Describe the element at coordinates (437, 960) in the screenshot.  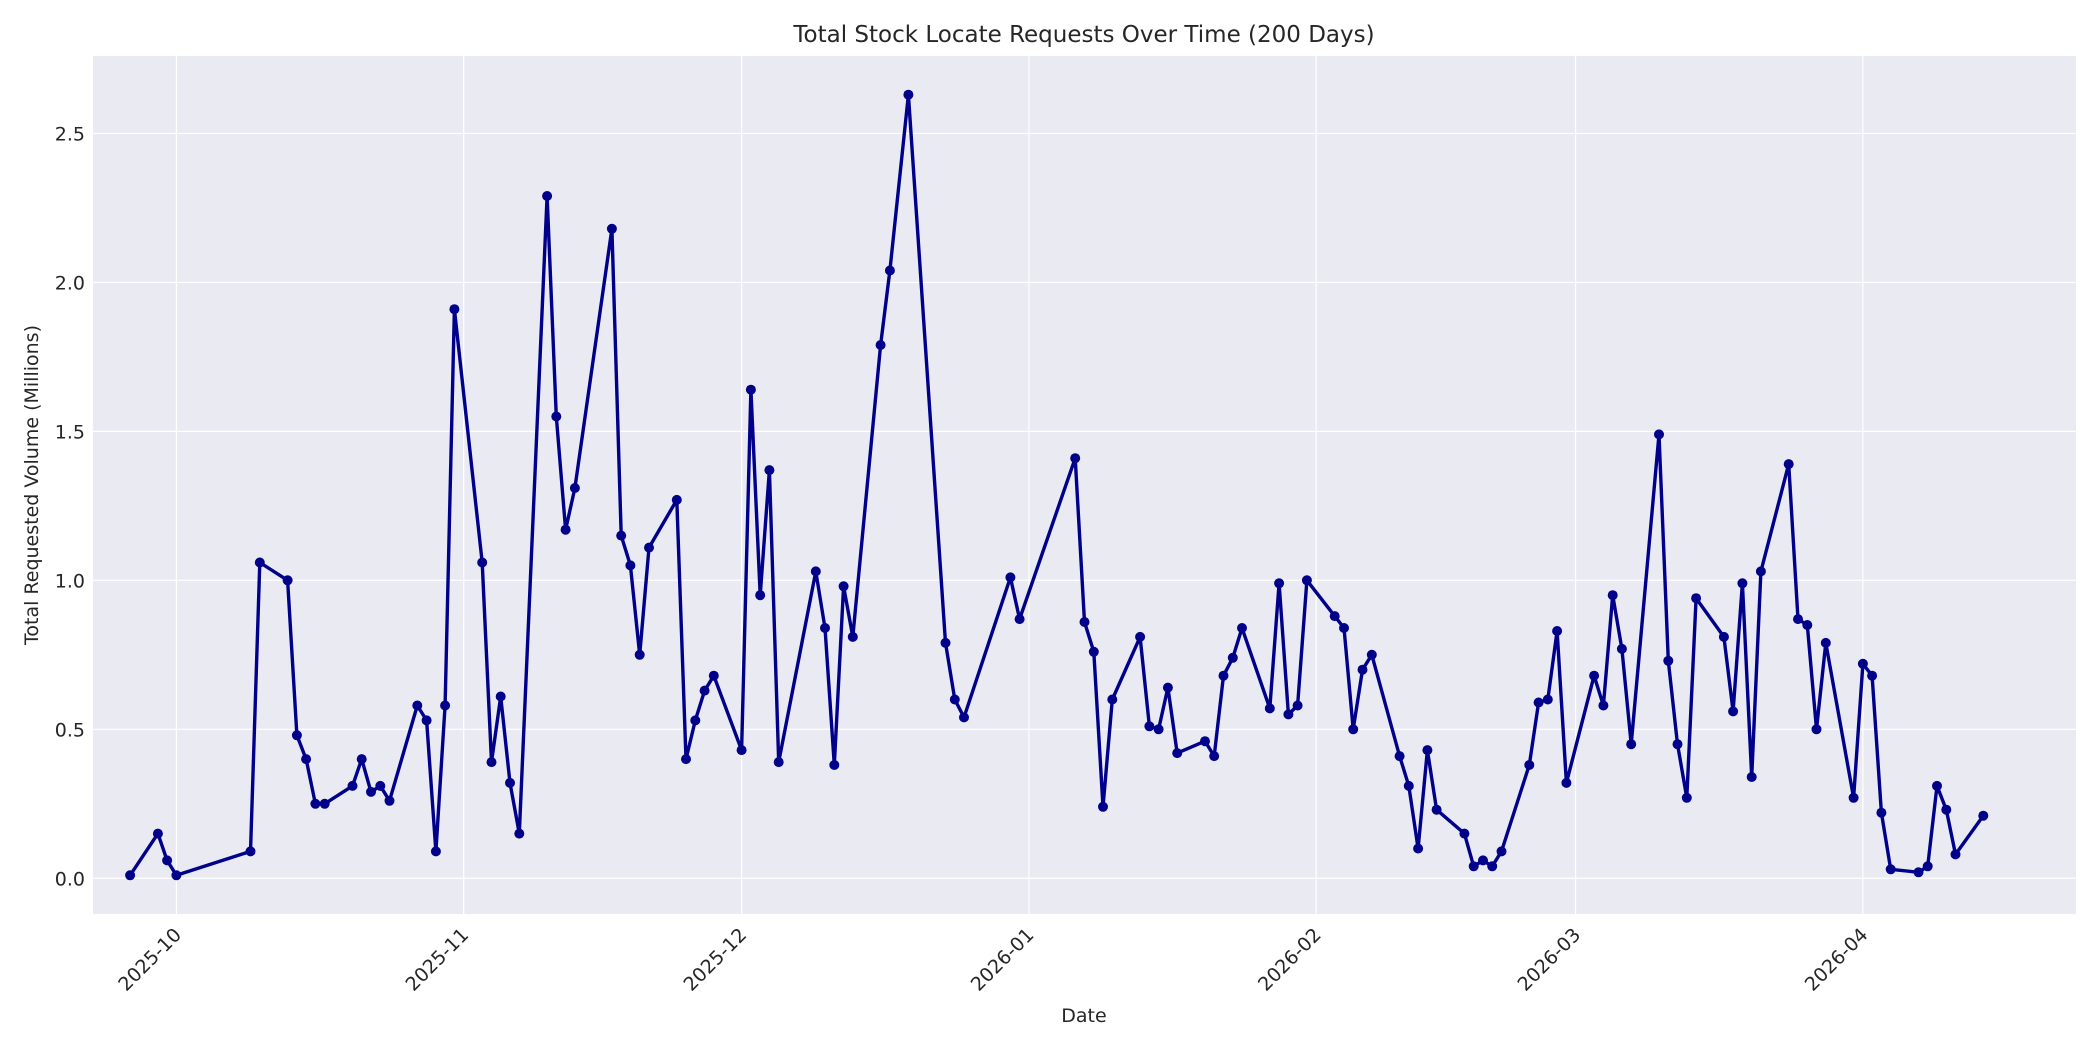
I see `x-tick-label: 2025-11` at that location.